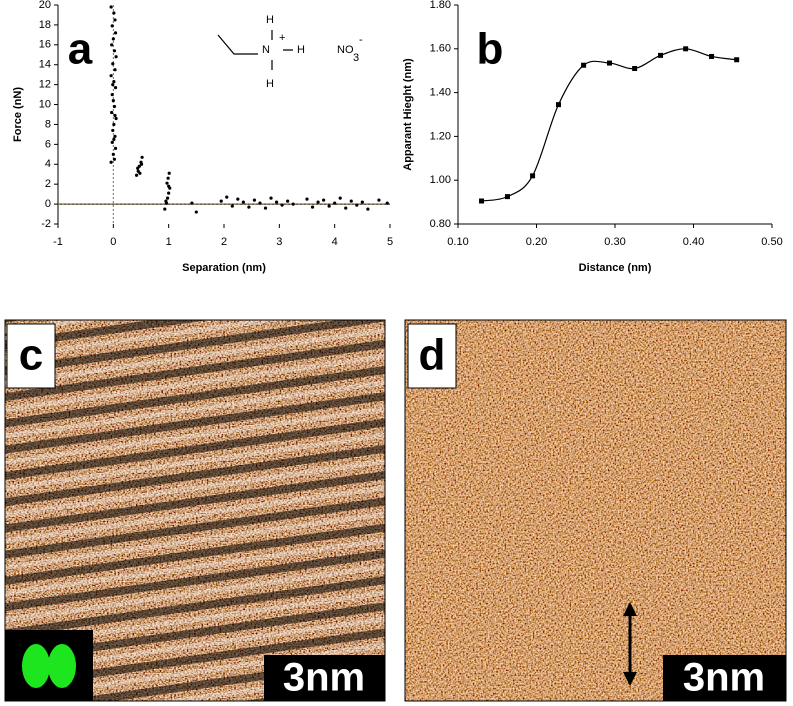 The width and height of the screenshot is (793, 706). Describe the element at coordinates (224, 242) in the screenshot. I see `x-tick-label: 2` at that location.